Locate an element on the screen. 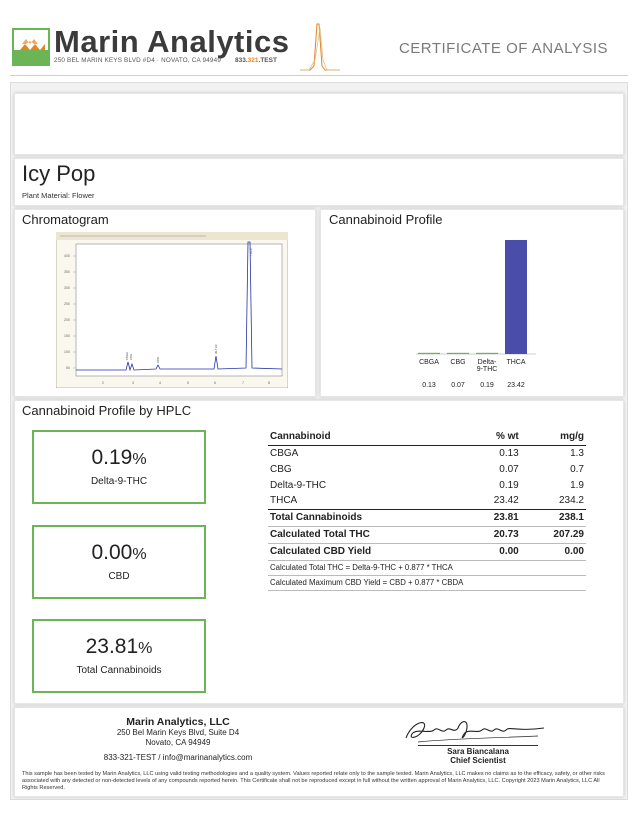 The image size is (638, 825). cannabinoid-profile-title: Cannabinoid Profile is located at coordinates (386, 219).